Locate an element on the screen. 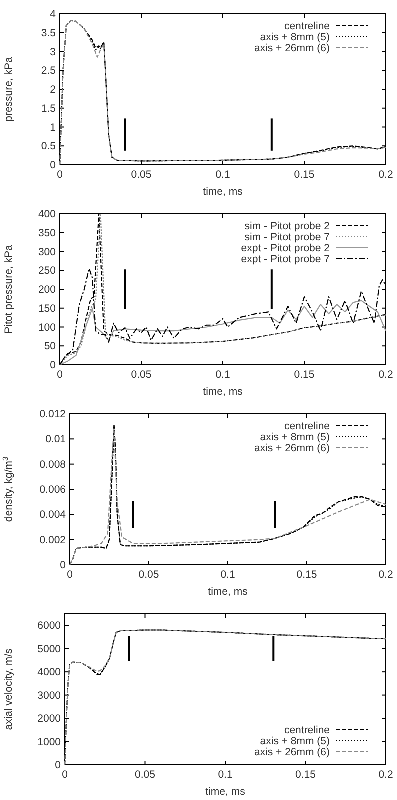 The height and width of the screenshot is (800, 397). y-tick-label: 1 is located at coordinates (53, 128).